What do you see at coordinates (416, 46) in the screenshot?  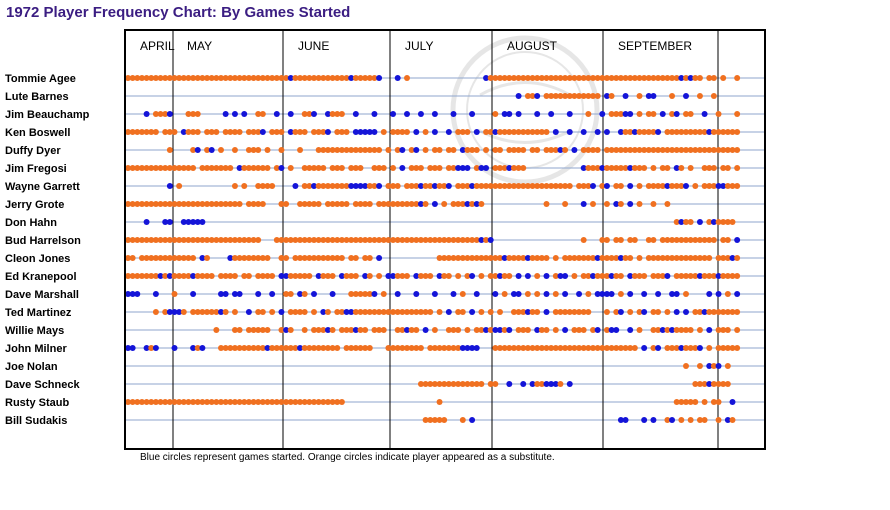 I see `month-labels: APRIL MAY JUNE JULY AUGUST SEPTEMBER` at bounding box center [416, 46].